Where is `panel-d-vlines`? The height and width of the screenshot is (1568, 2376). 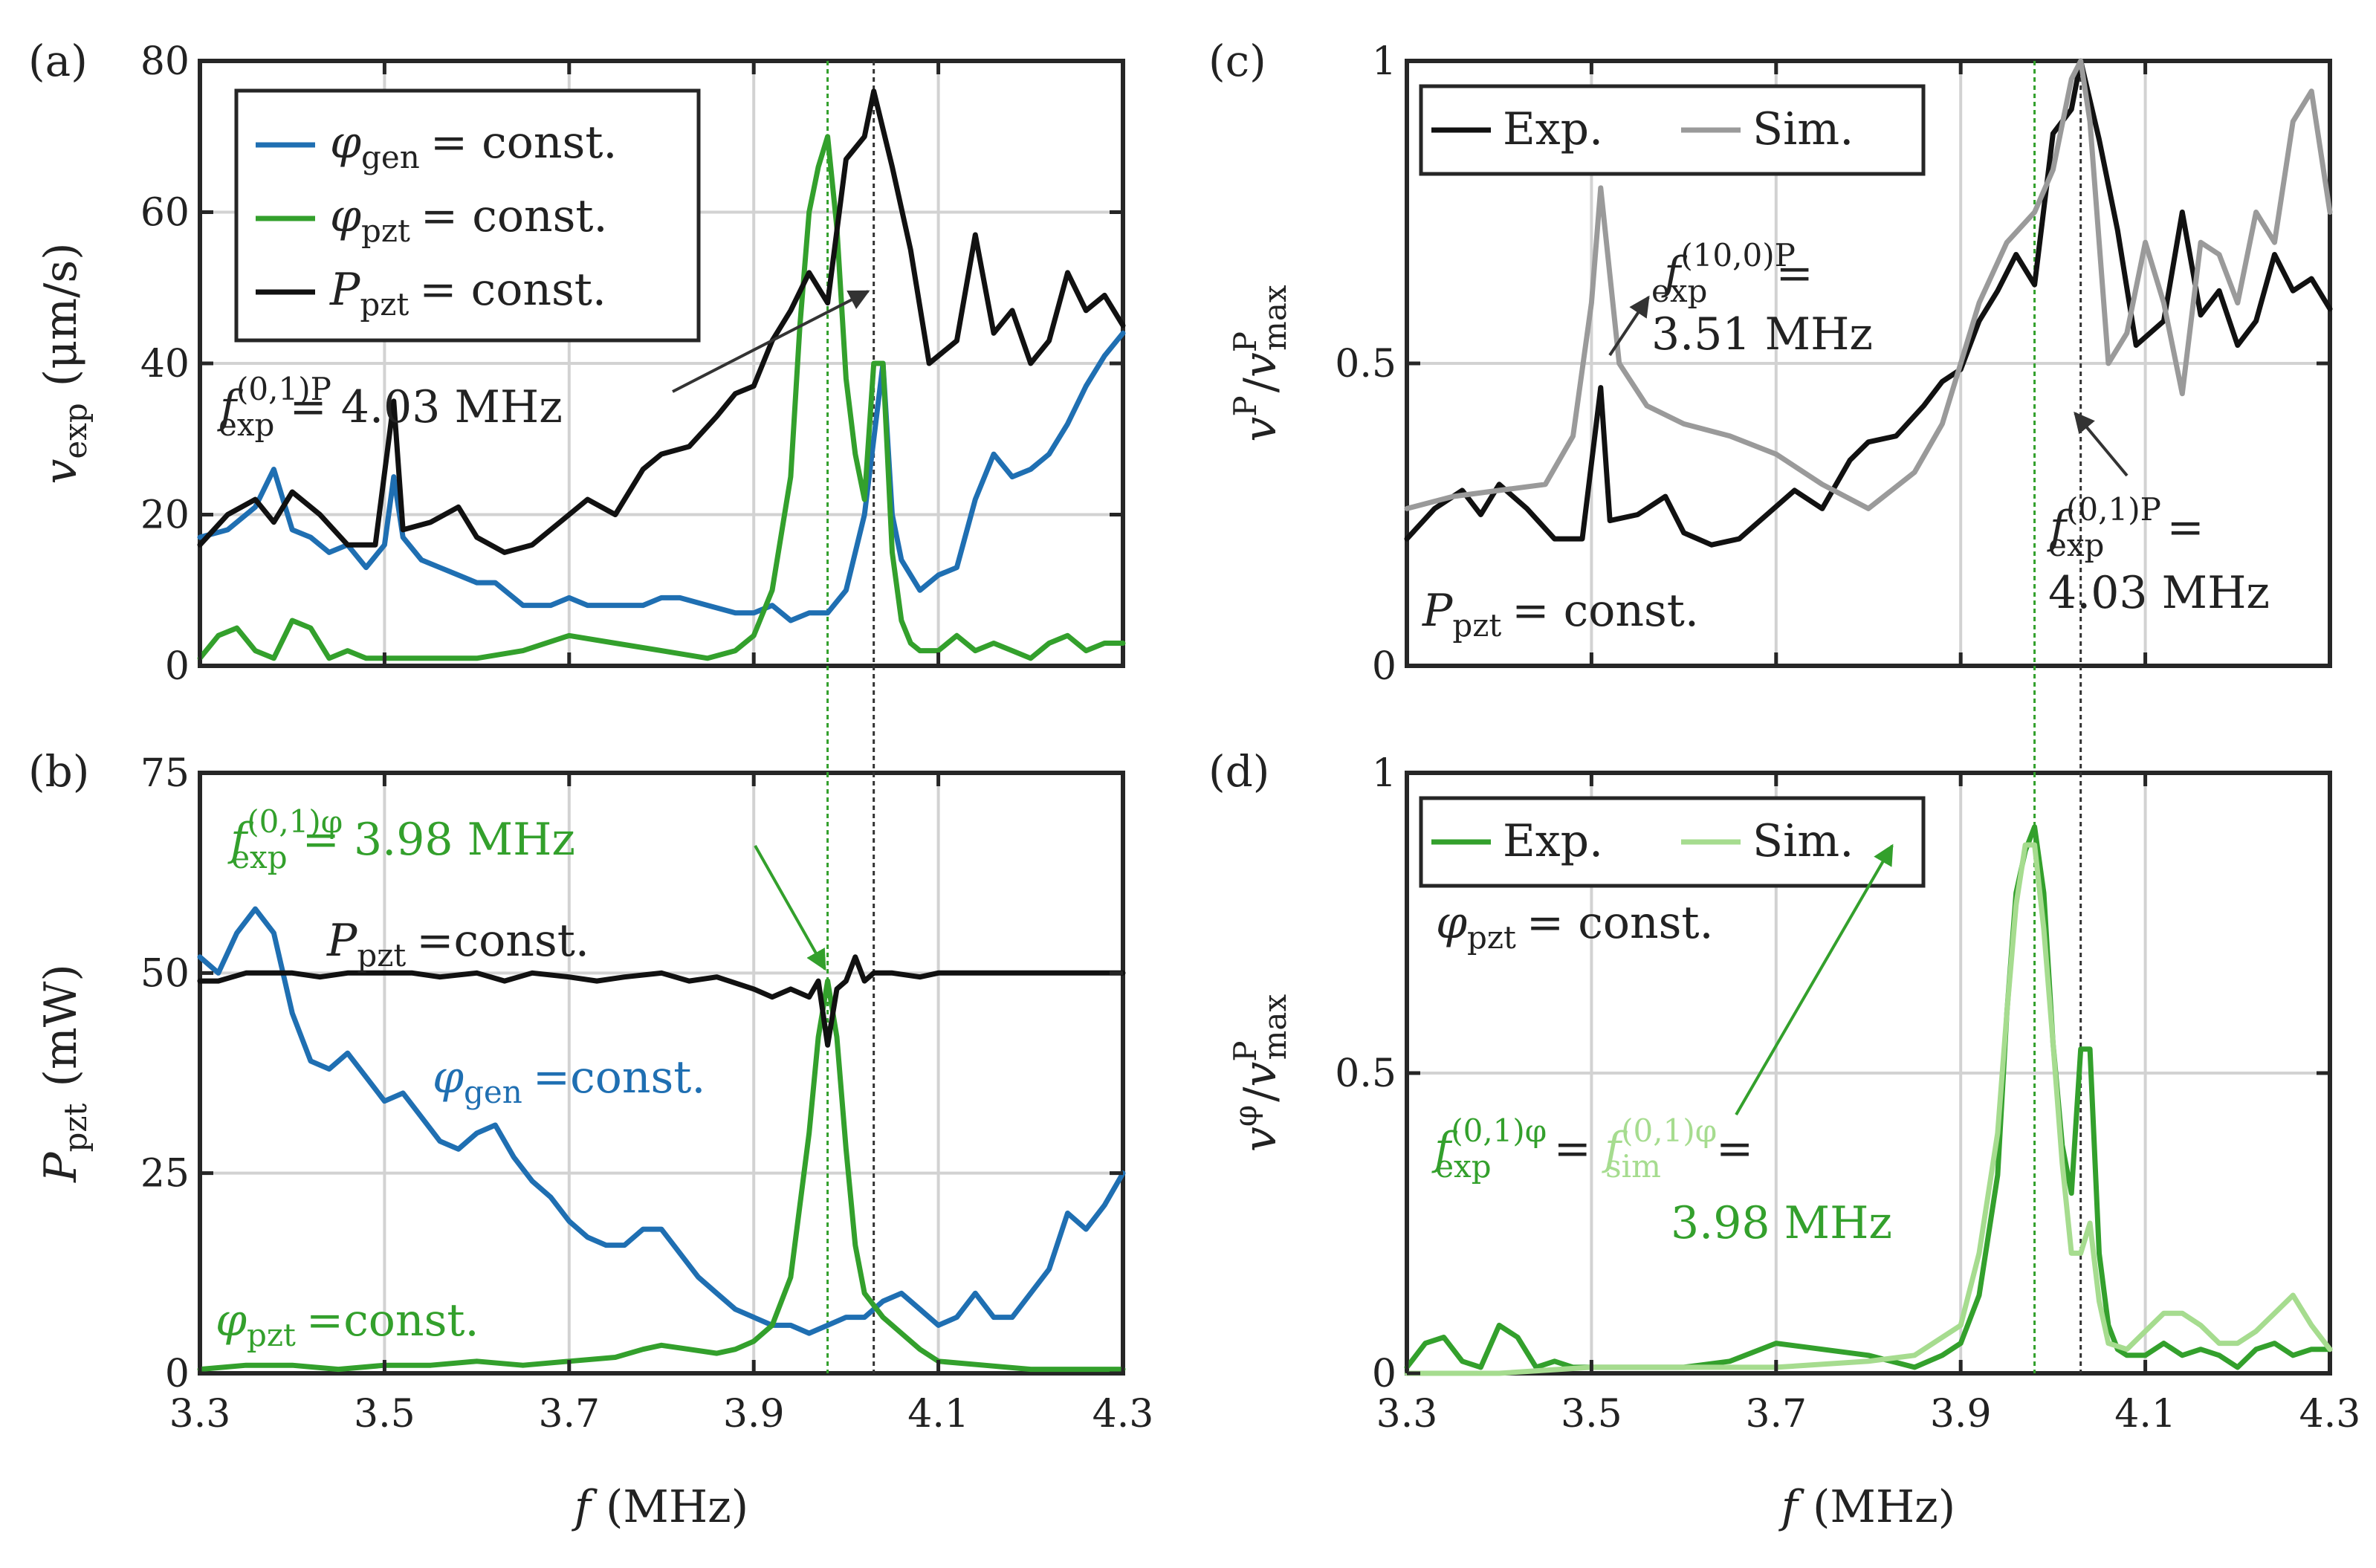 panel-d-vlines is located at coordinates (2057, 1073).